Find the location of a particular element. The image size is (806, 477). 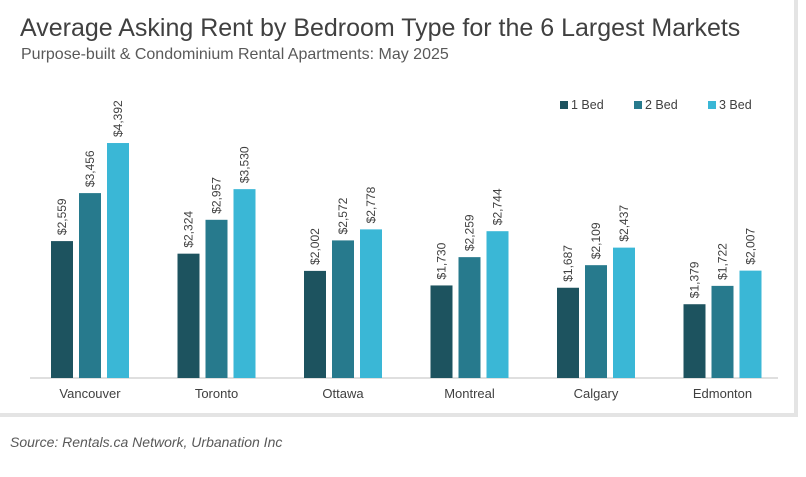

x-tick-label: Montreal is located at coordinates (469, 393).